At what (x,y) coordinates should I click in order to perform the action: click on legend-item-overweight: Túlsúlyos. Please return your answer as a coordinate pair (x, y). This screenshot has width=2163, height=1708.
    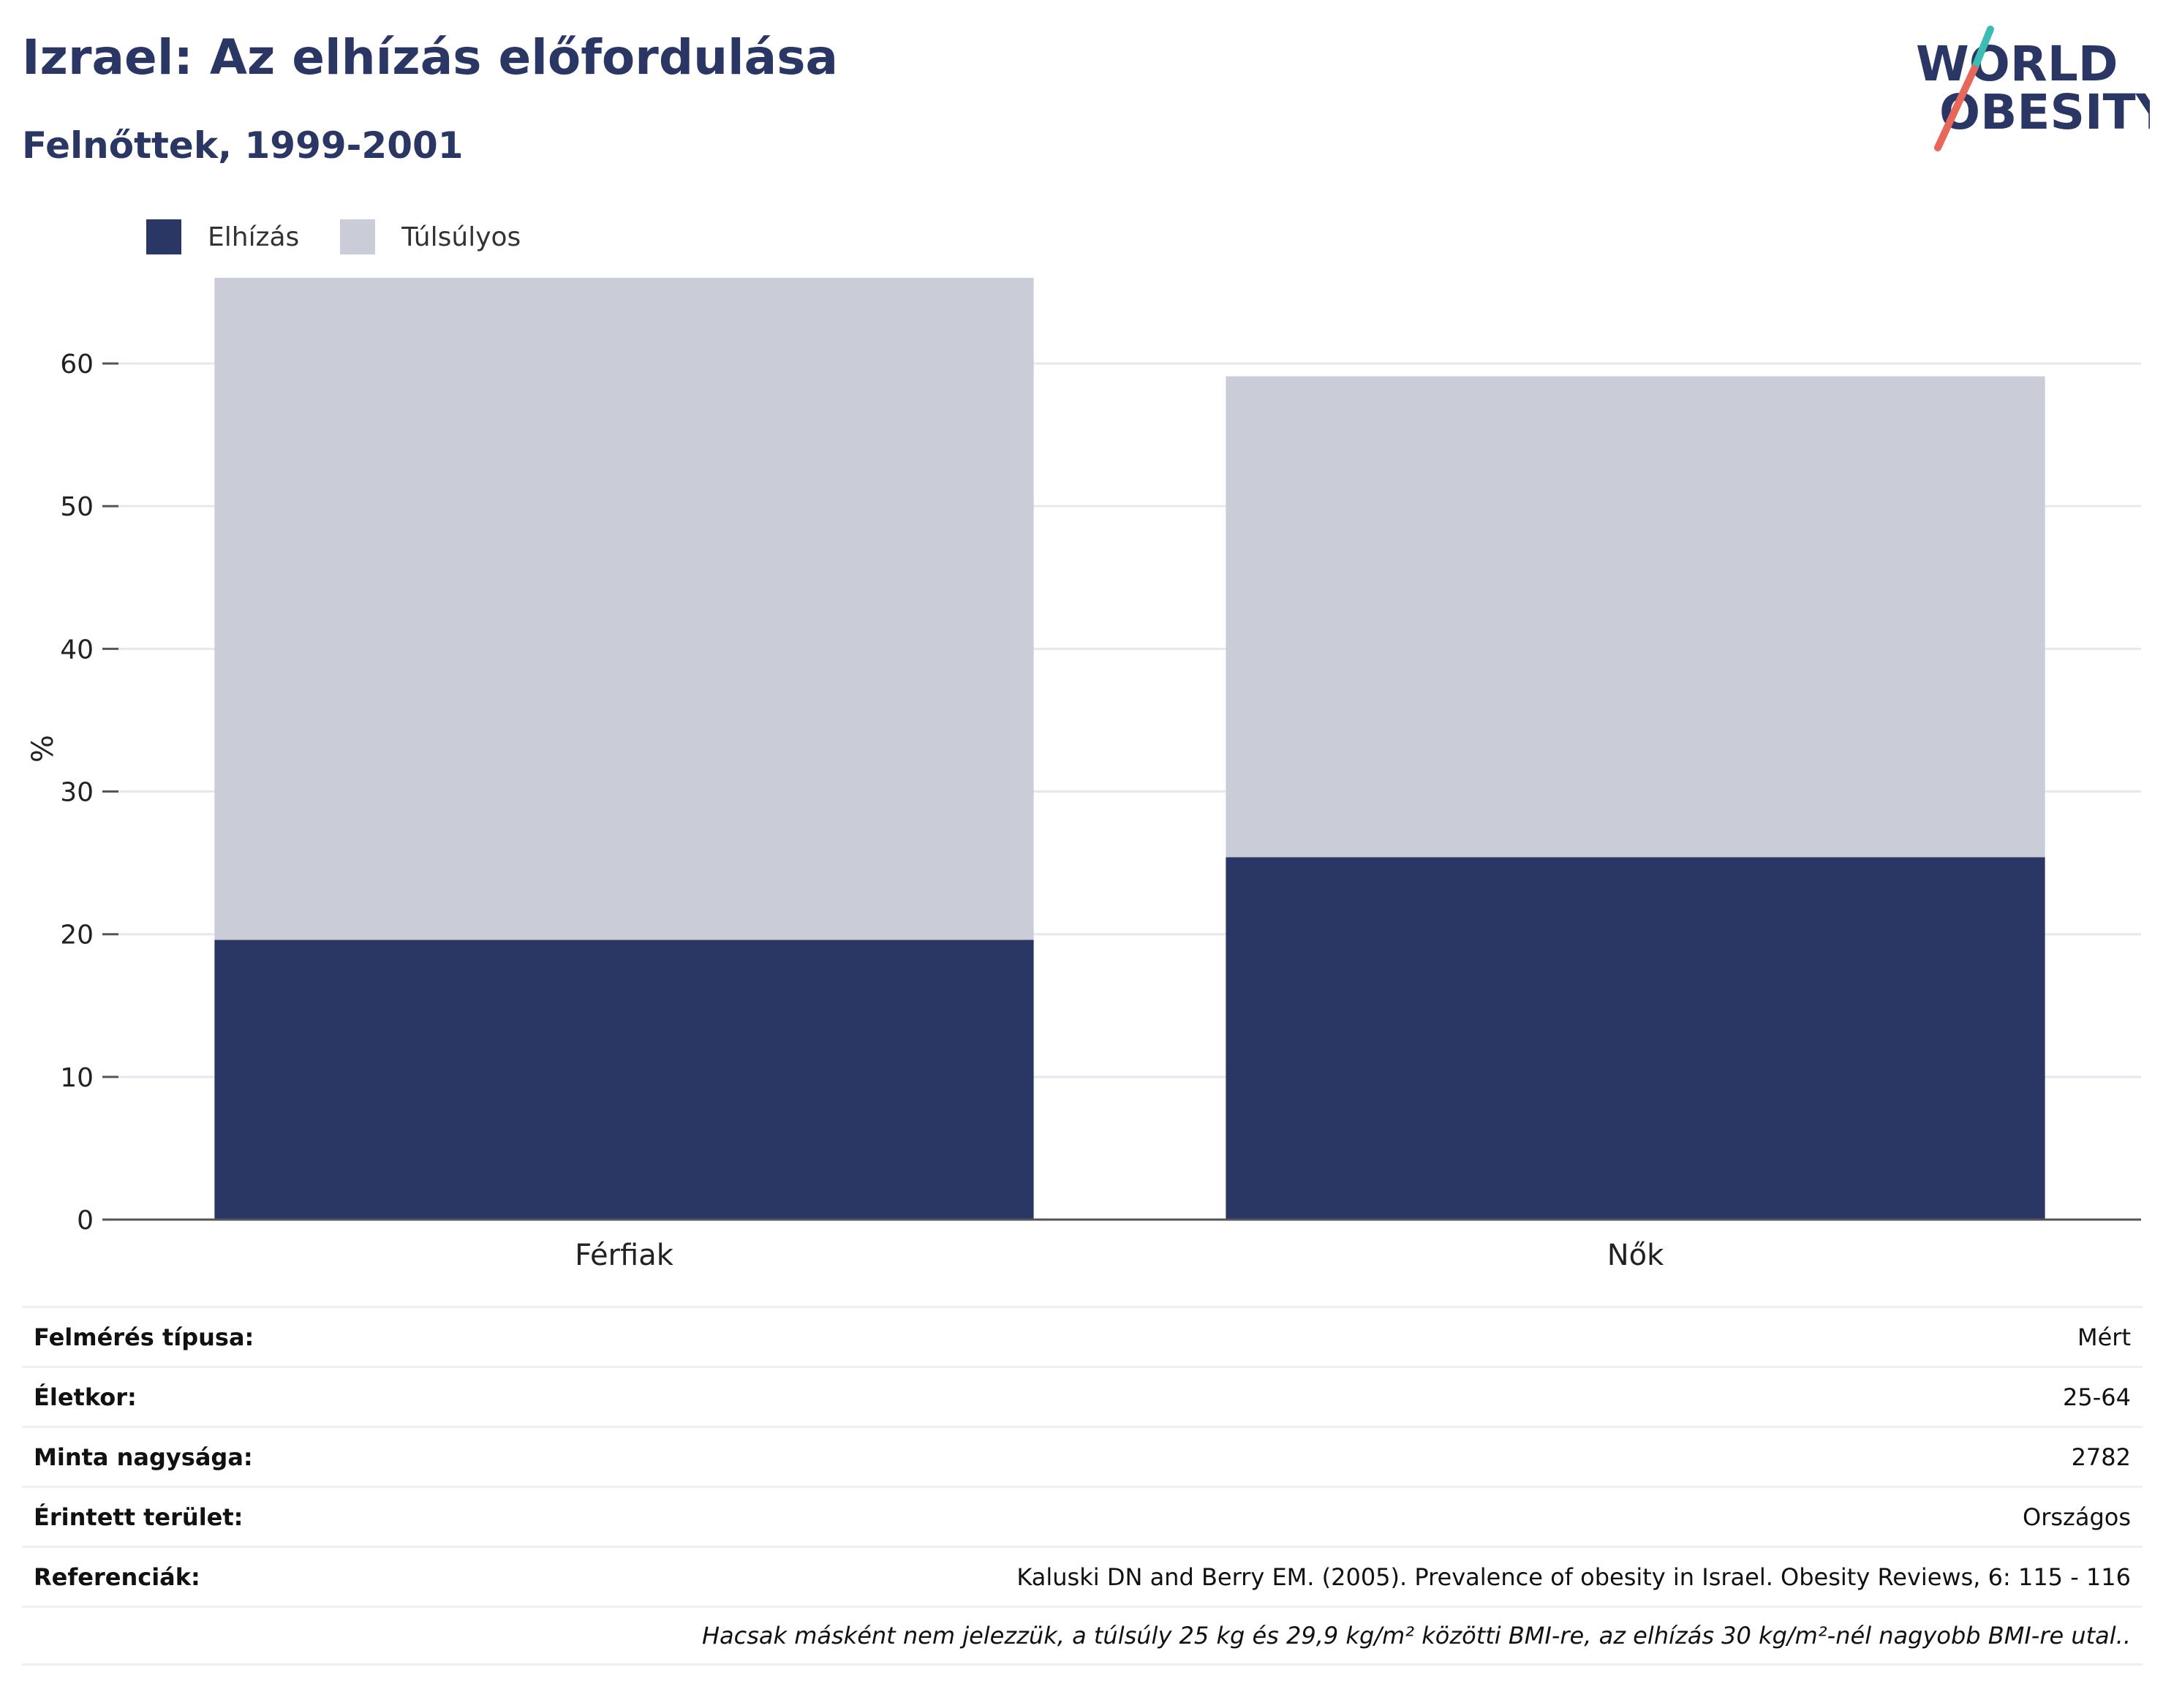
    Looking at the image, I should click on (431, 236).